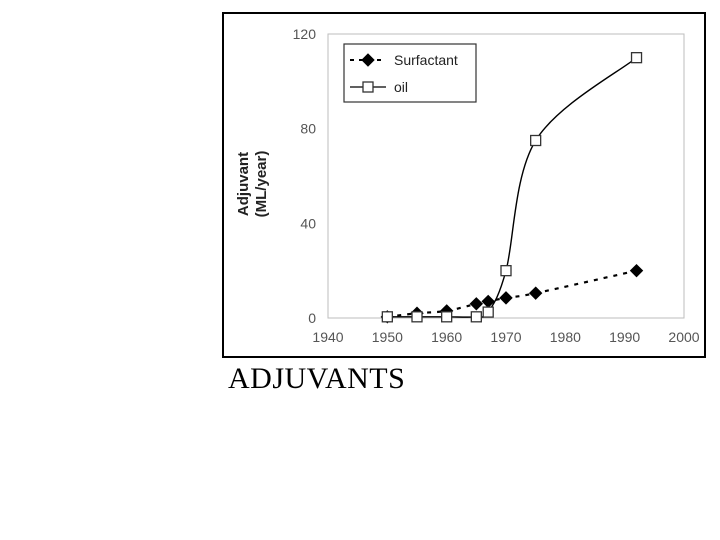 This screenshot has height=540, width=720. Describe the element at coordinates (446, 337) in the screenshot. I see `x-tick-label: 1960` at that location.